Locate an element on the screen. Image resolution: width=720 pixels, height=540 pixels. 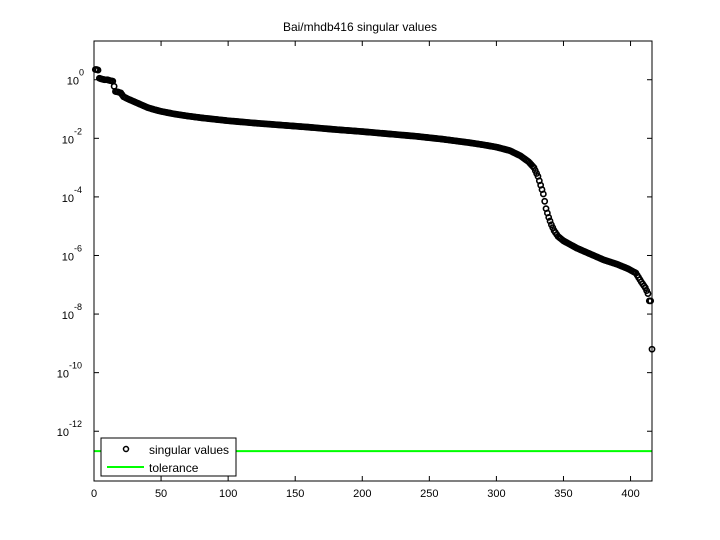
y-tick-exponent: -12 is located at coordinates (75, 424).